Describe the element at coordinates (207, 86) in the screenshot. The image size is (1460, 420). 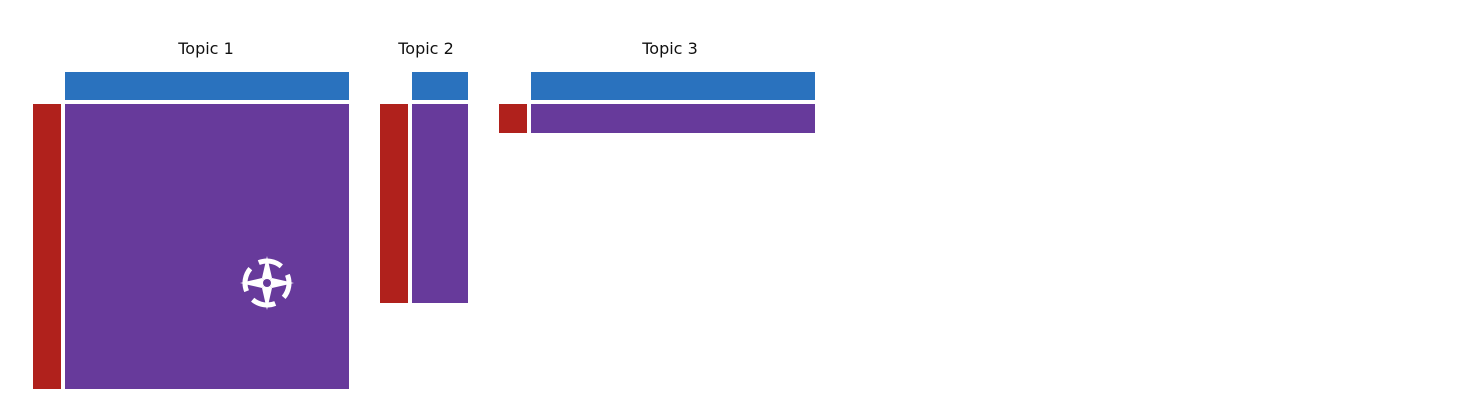
I see `topic-1-column-bar` at that location.